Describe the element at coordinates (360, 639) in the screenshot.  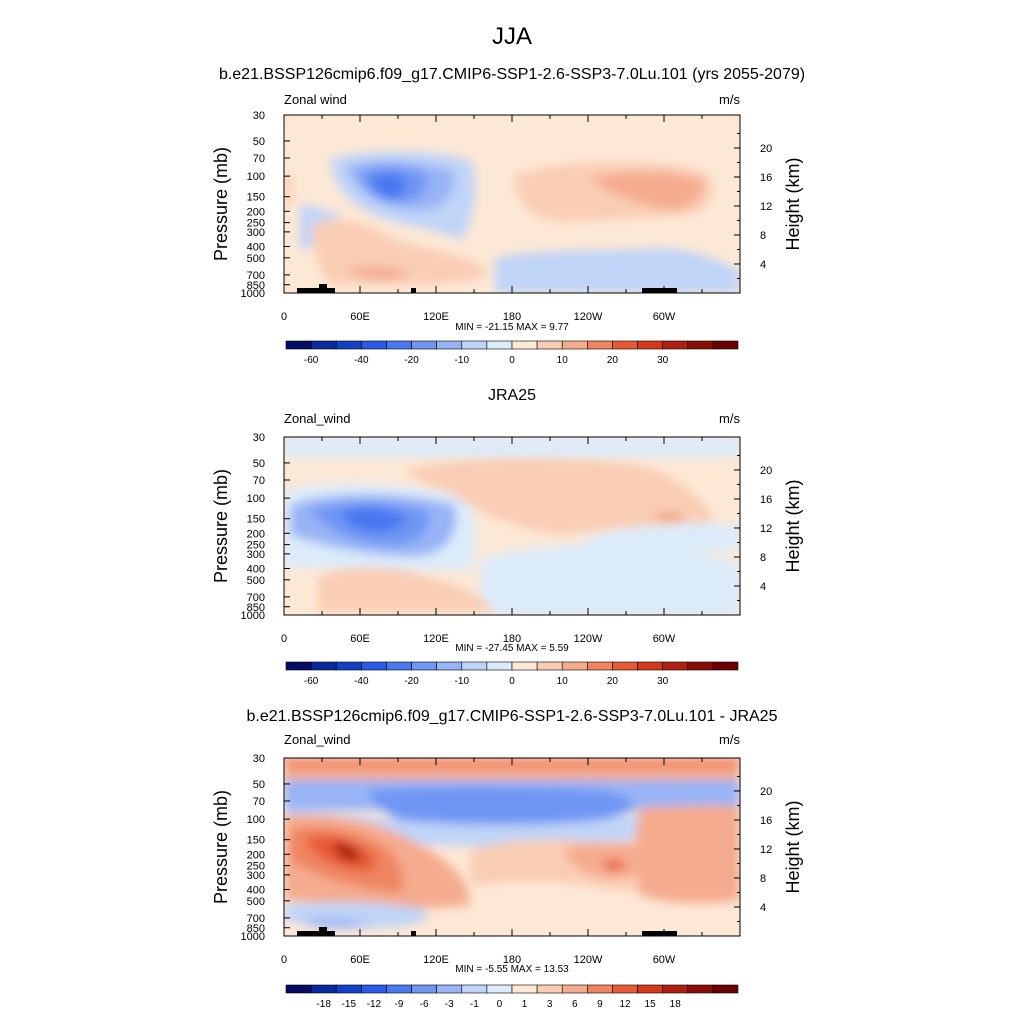
I see `x-tick-label: 60E` at that location.